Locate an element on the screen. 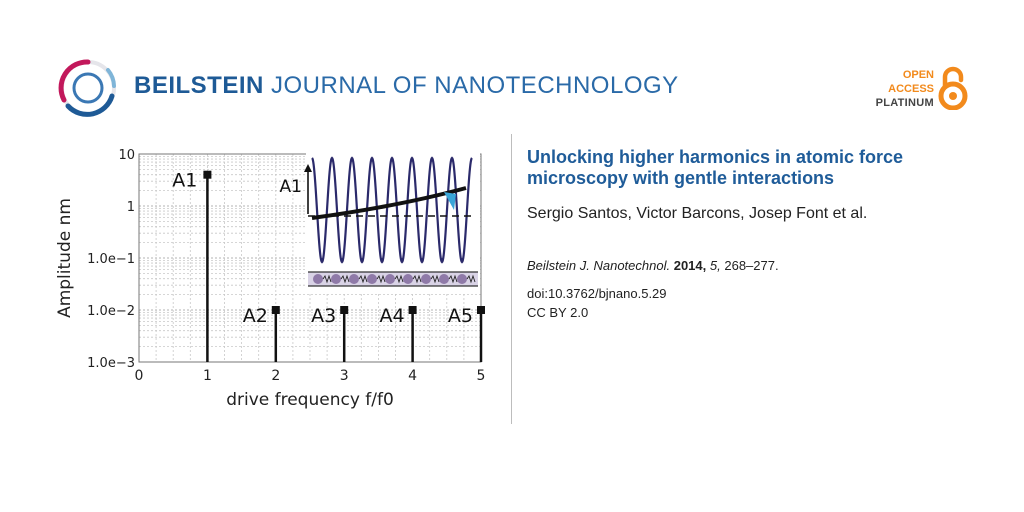 The image size is (1024, 512). open-access-label: OPEN ACCESS PLATINUM is located at coordinates (905, 89).